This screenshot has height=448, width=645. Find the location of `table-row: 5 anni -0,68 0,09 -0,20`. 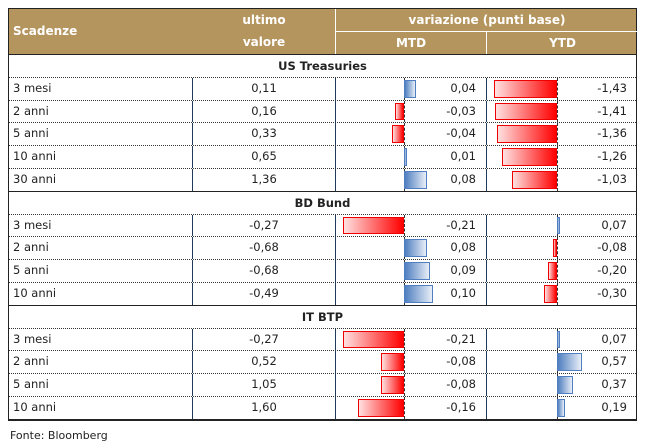

table-row: 5 anni -0,68 0,09 -0,20 is located at coordinates (322, 270).